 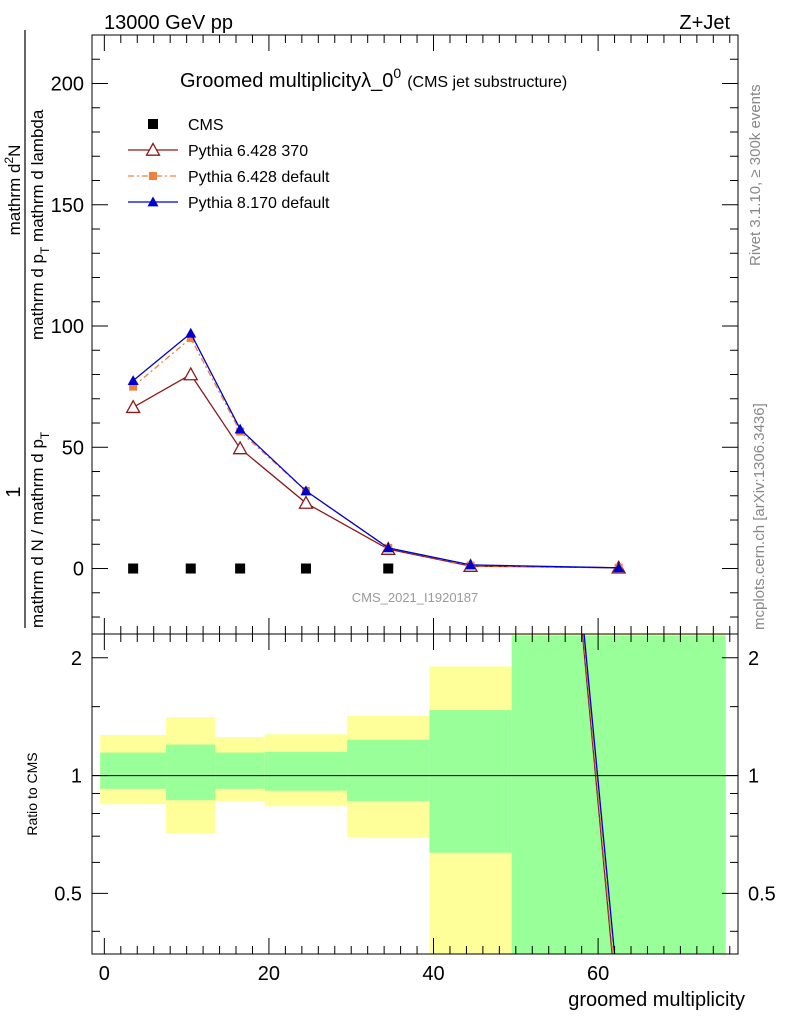 What do you see at coordinates (76, 777) in the screenshot?
I see `ratio-ytick-label-left-1: 1` at bounding box center [76, 777].